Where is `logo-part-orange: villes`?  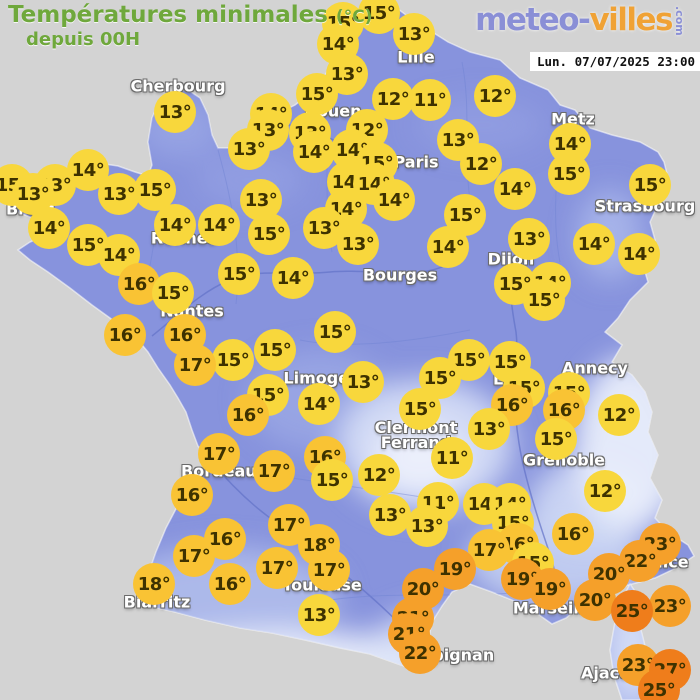 logo-part-orange: villes is located at coordinates (631, 20).